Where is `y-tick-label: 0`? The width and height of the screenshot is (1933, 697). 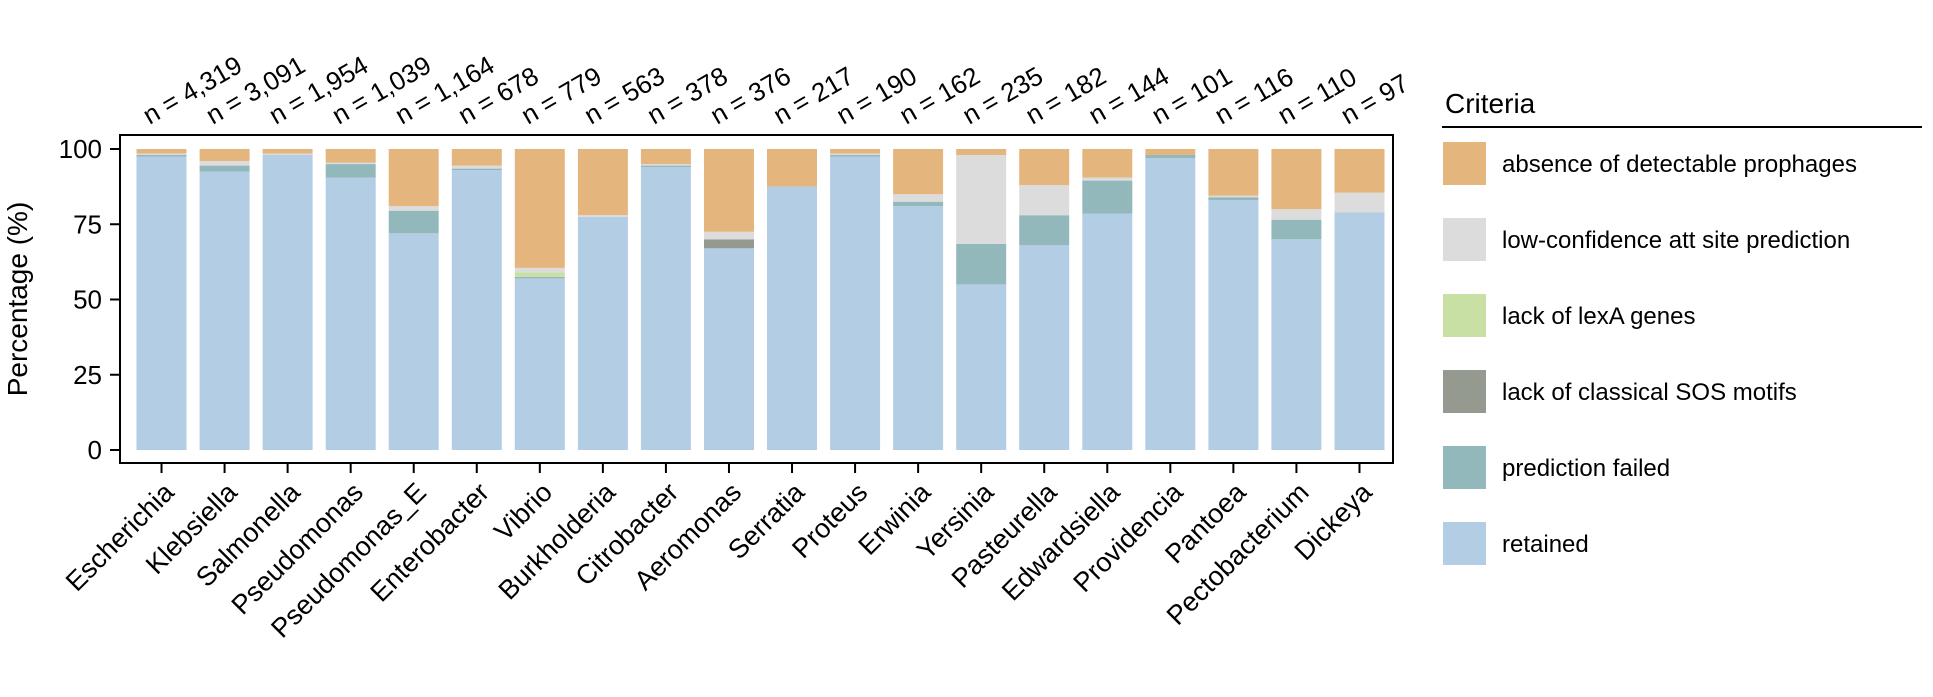 y-tick-label: 0 is located at coordinates (95, 450).